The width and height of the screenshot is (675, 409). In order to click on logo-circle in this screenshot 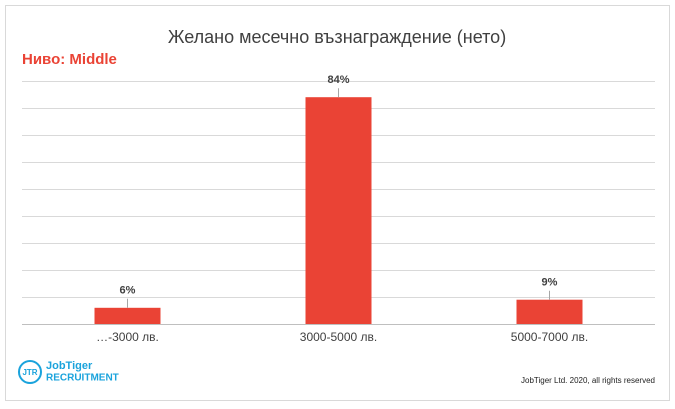, I will do `click(30, 372)`.